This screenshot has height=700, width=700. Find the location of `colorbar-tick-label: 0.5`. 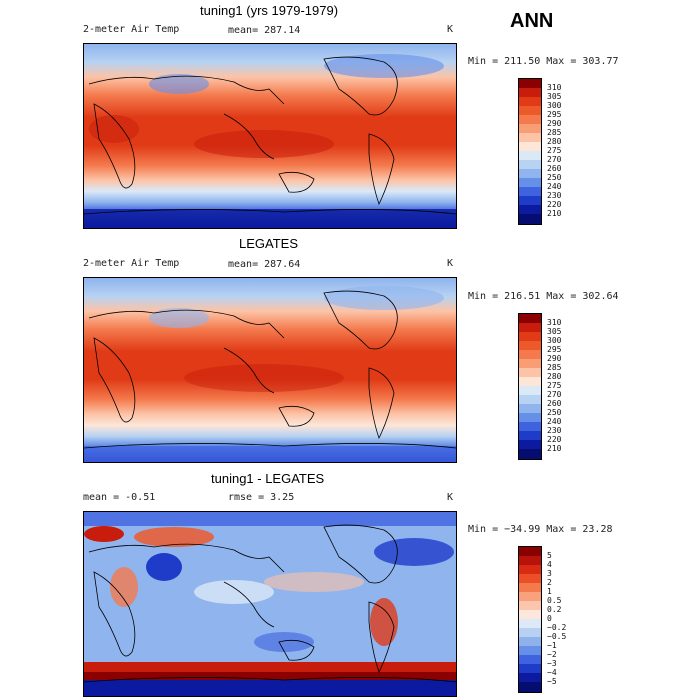

colorbar-tick-label: 0.5 is located at coordinates (554, 600).